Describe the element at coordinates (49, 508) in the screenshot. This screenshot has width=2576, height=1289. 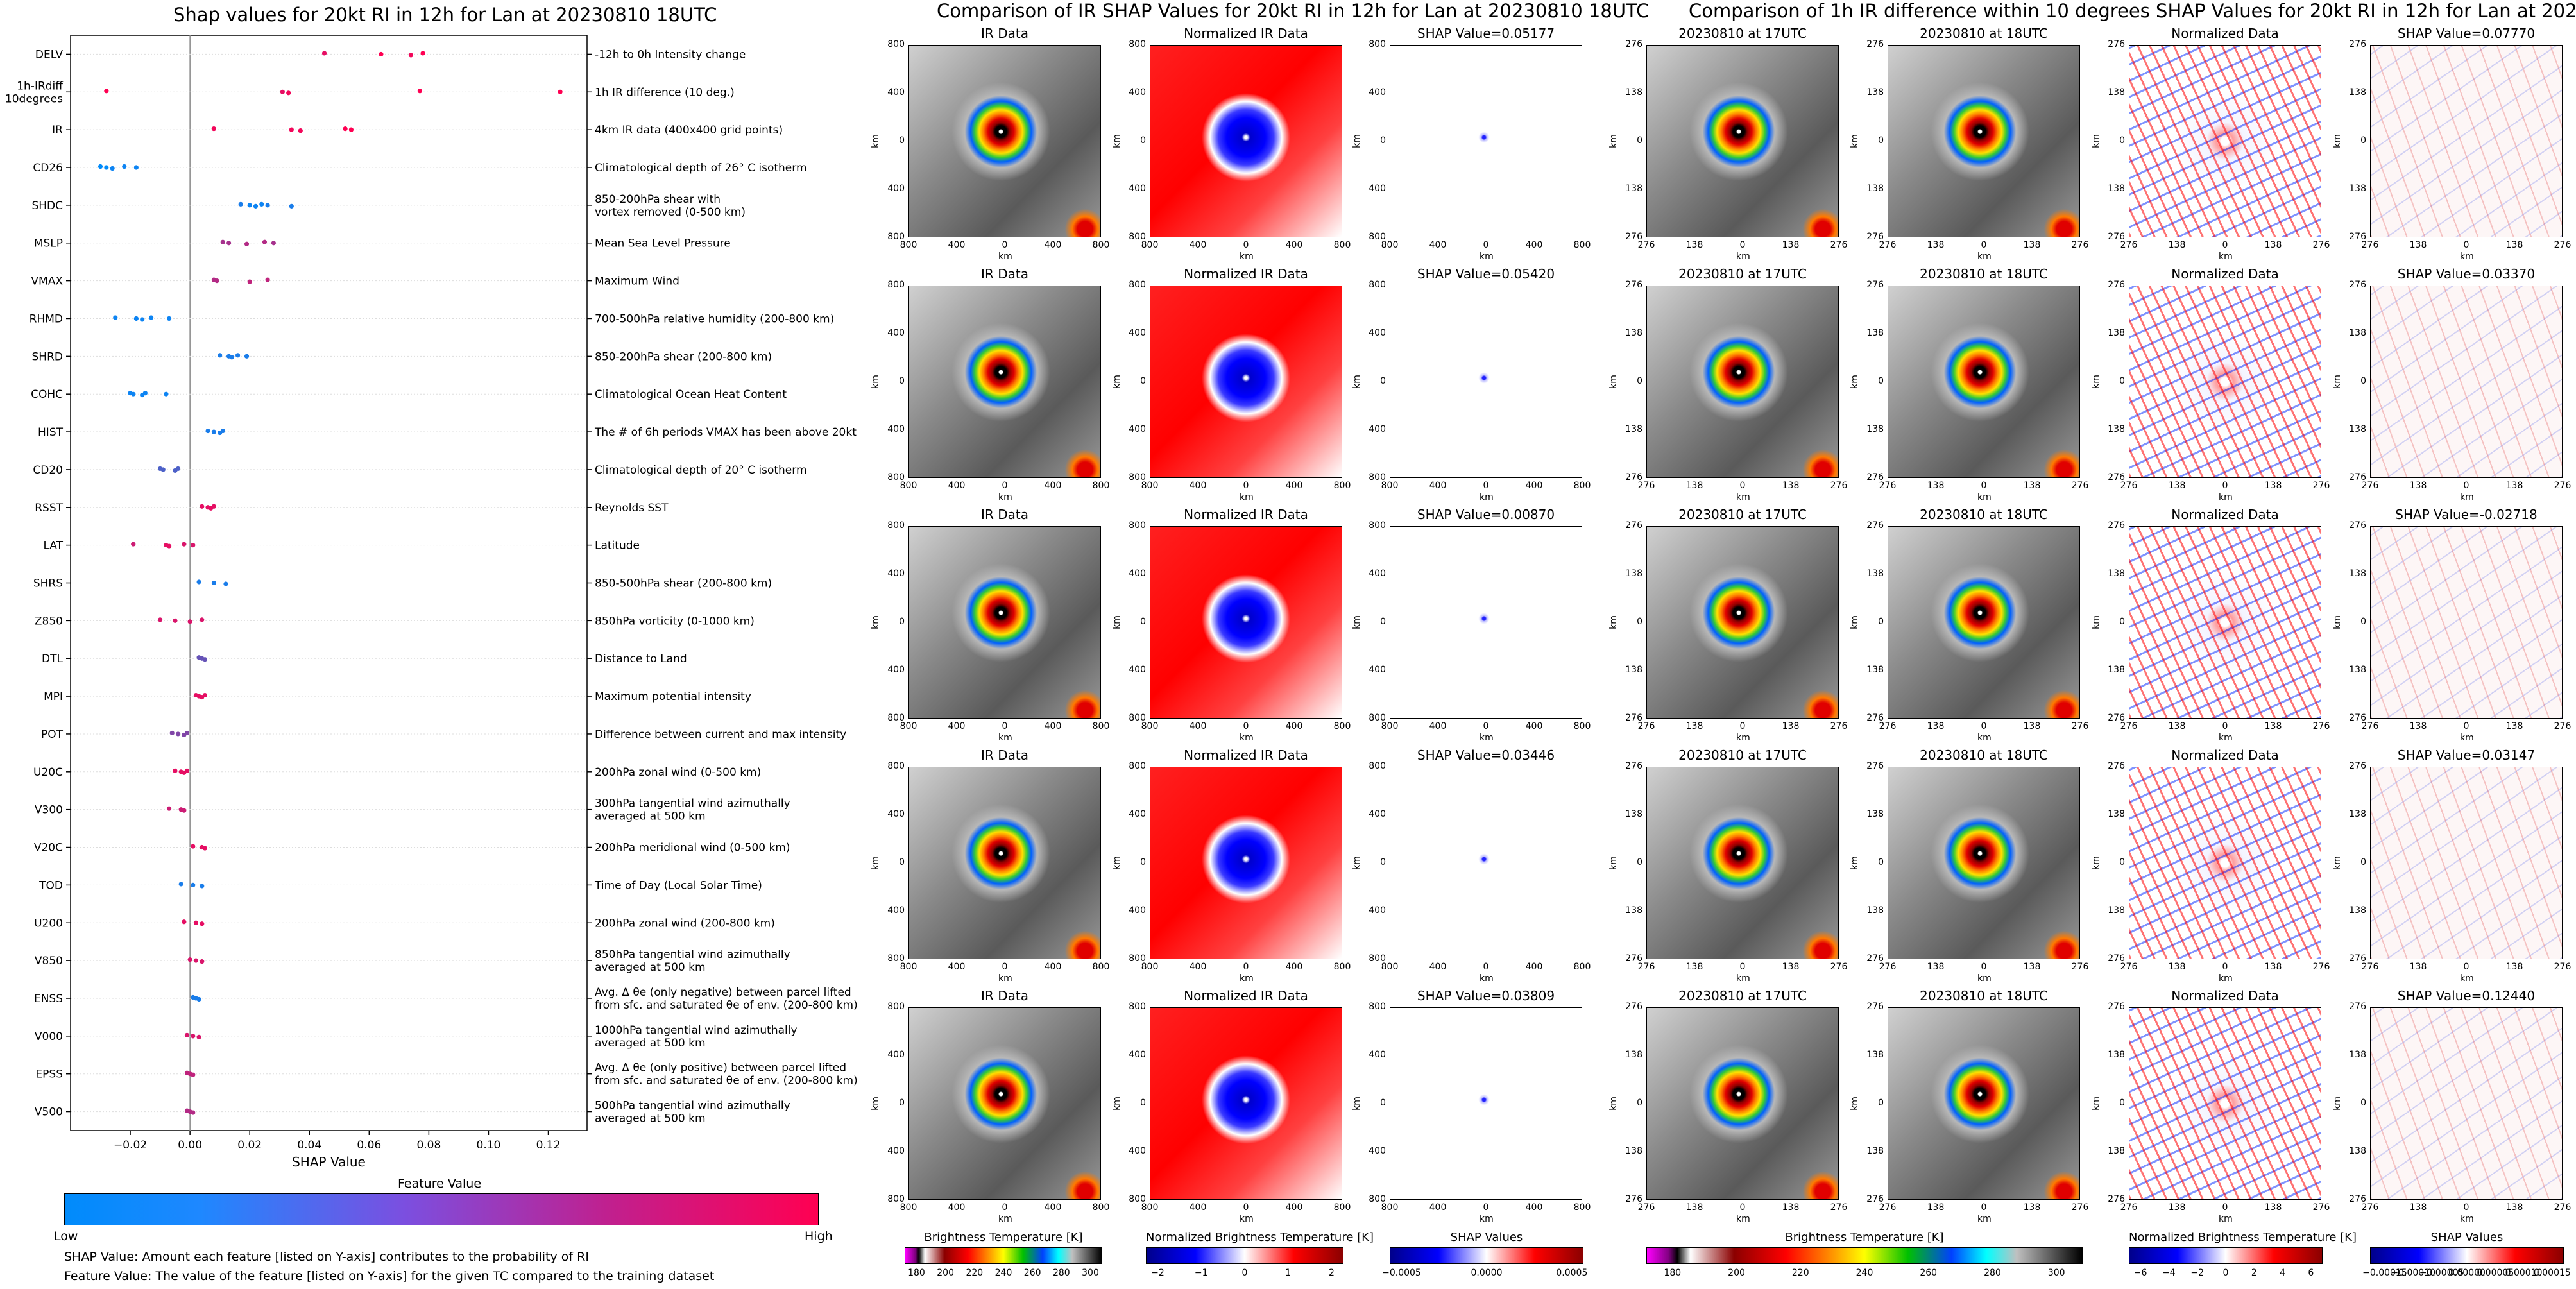
I see `feature-name: RSST` at that location.